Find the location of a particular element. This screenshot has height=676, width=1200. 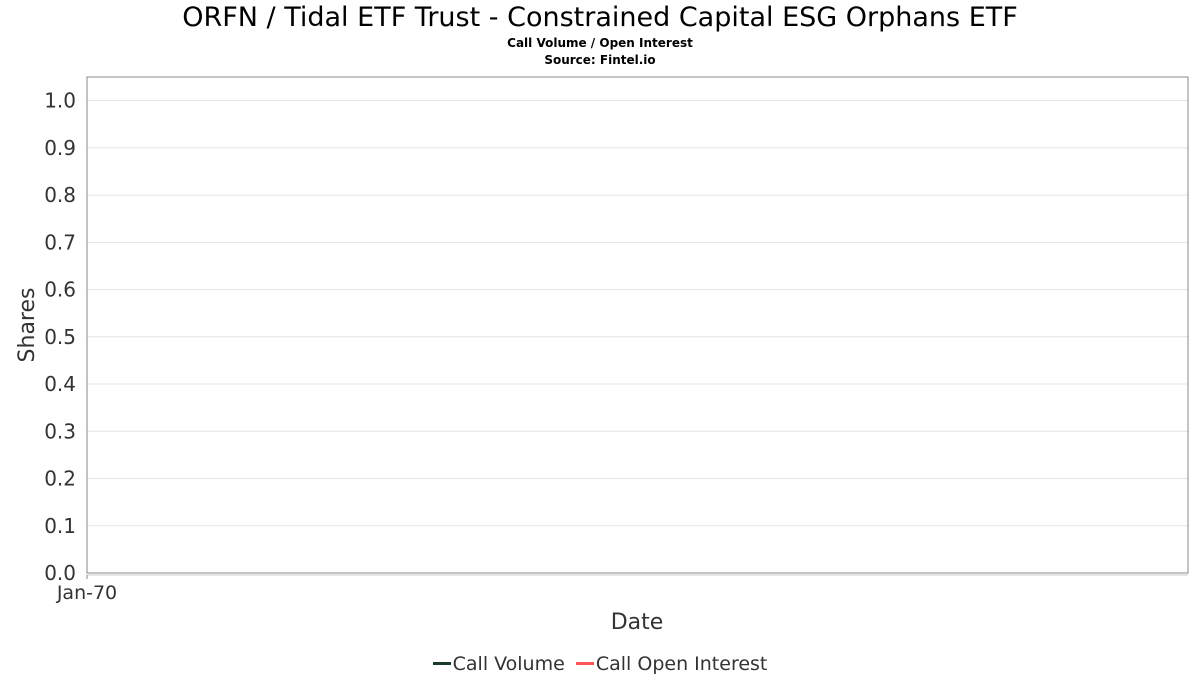

x-axis-ticks: Jan-70 is located at coordinates (622, 589).